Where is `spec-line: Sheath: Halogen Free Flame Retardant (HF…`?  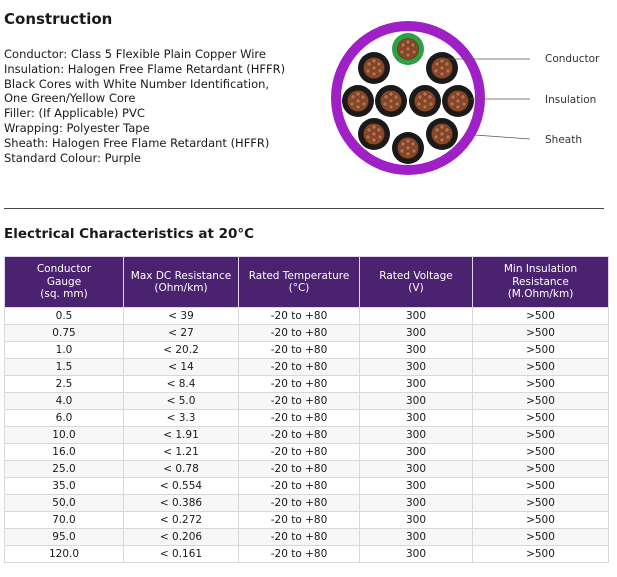
spec-line: Sheath: Halogen Free Flame Retardant (HF… is located at coordinates (137, 142).